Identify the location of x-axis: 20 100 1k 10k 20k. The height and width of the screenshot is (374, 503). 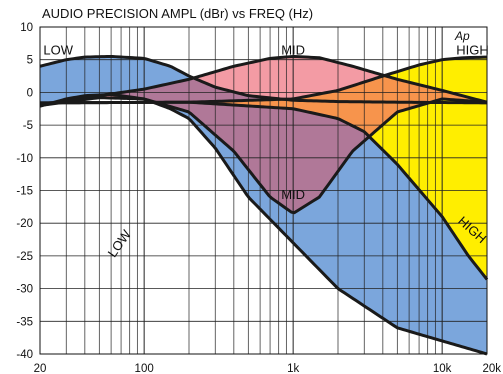
(268, 368).